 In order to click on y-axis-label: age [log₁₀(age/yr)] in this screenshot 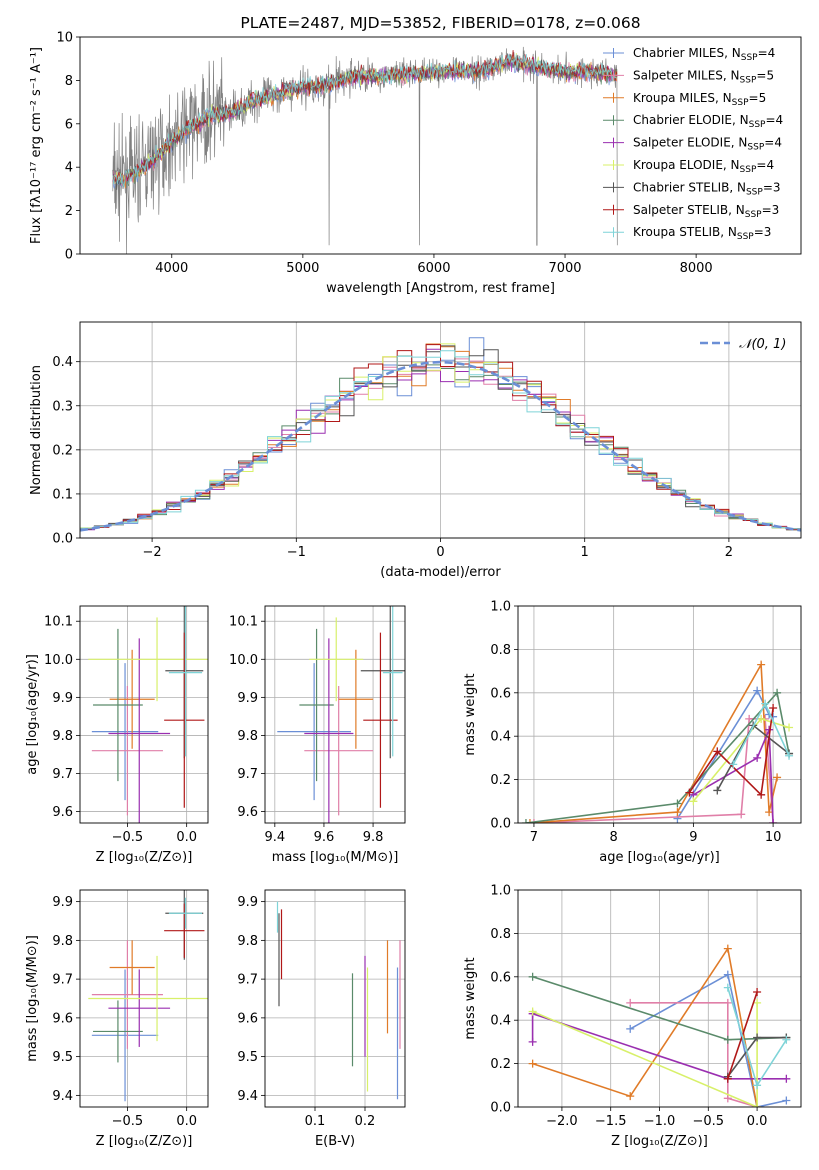, I will do `click(32, 714)`.